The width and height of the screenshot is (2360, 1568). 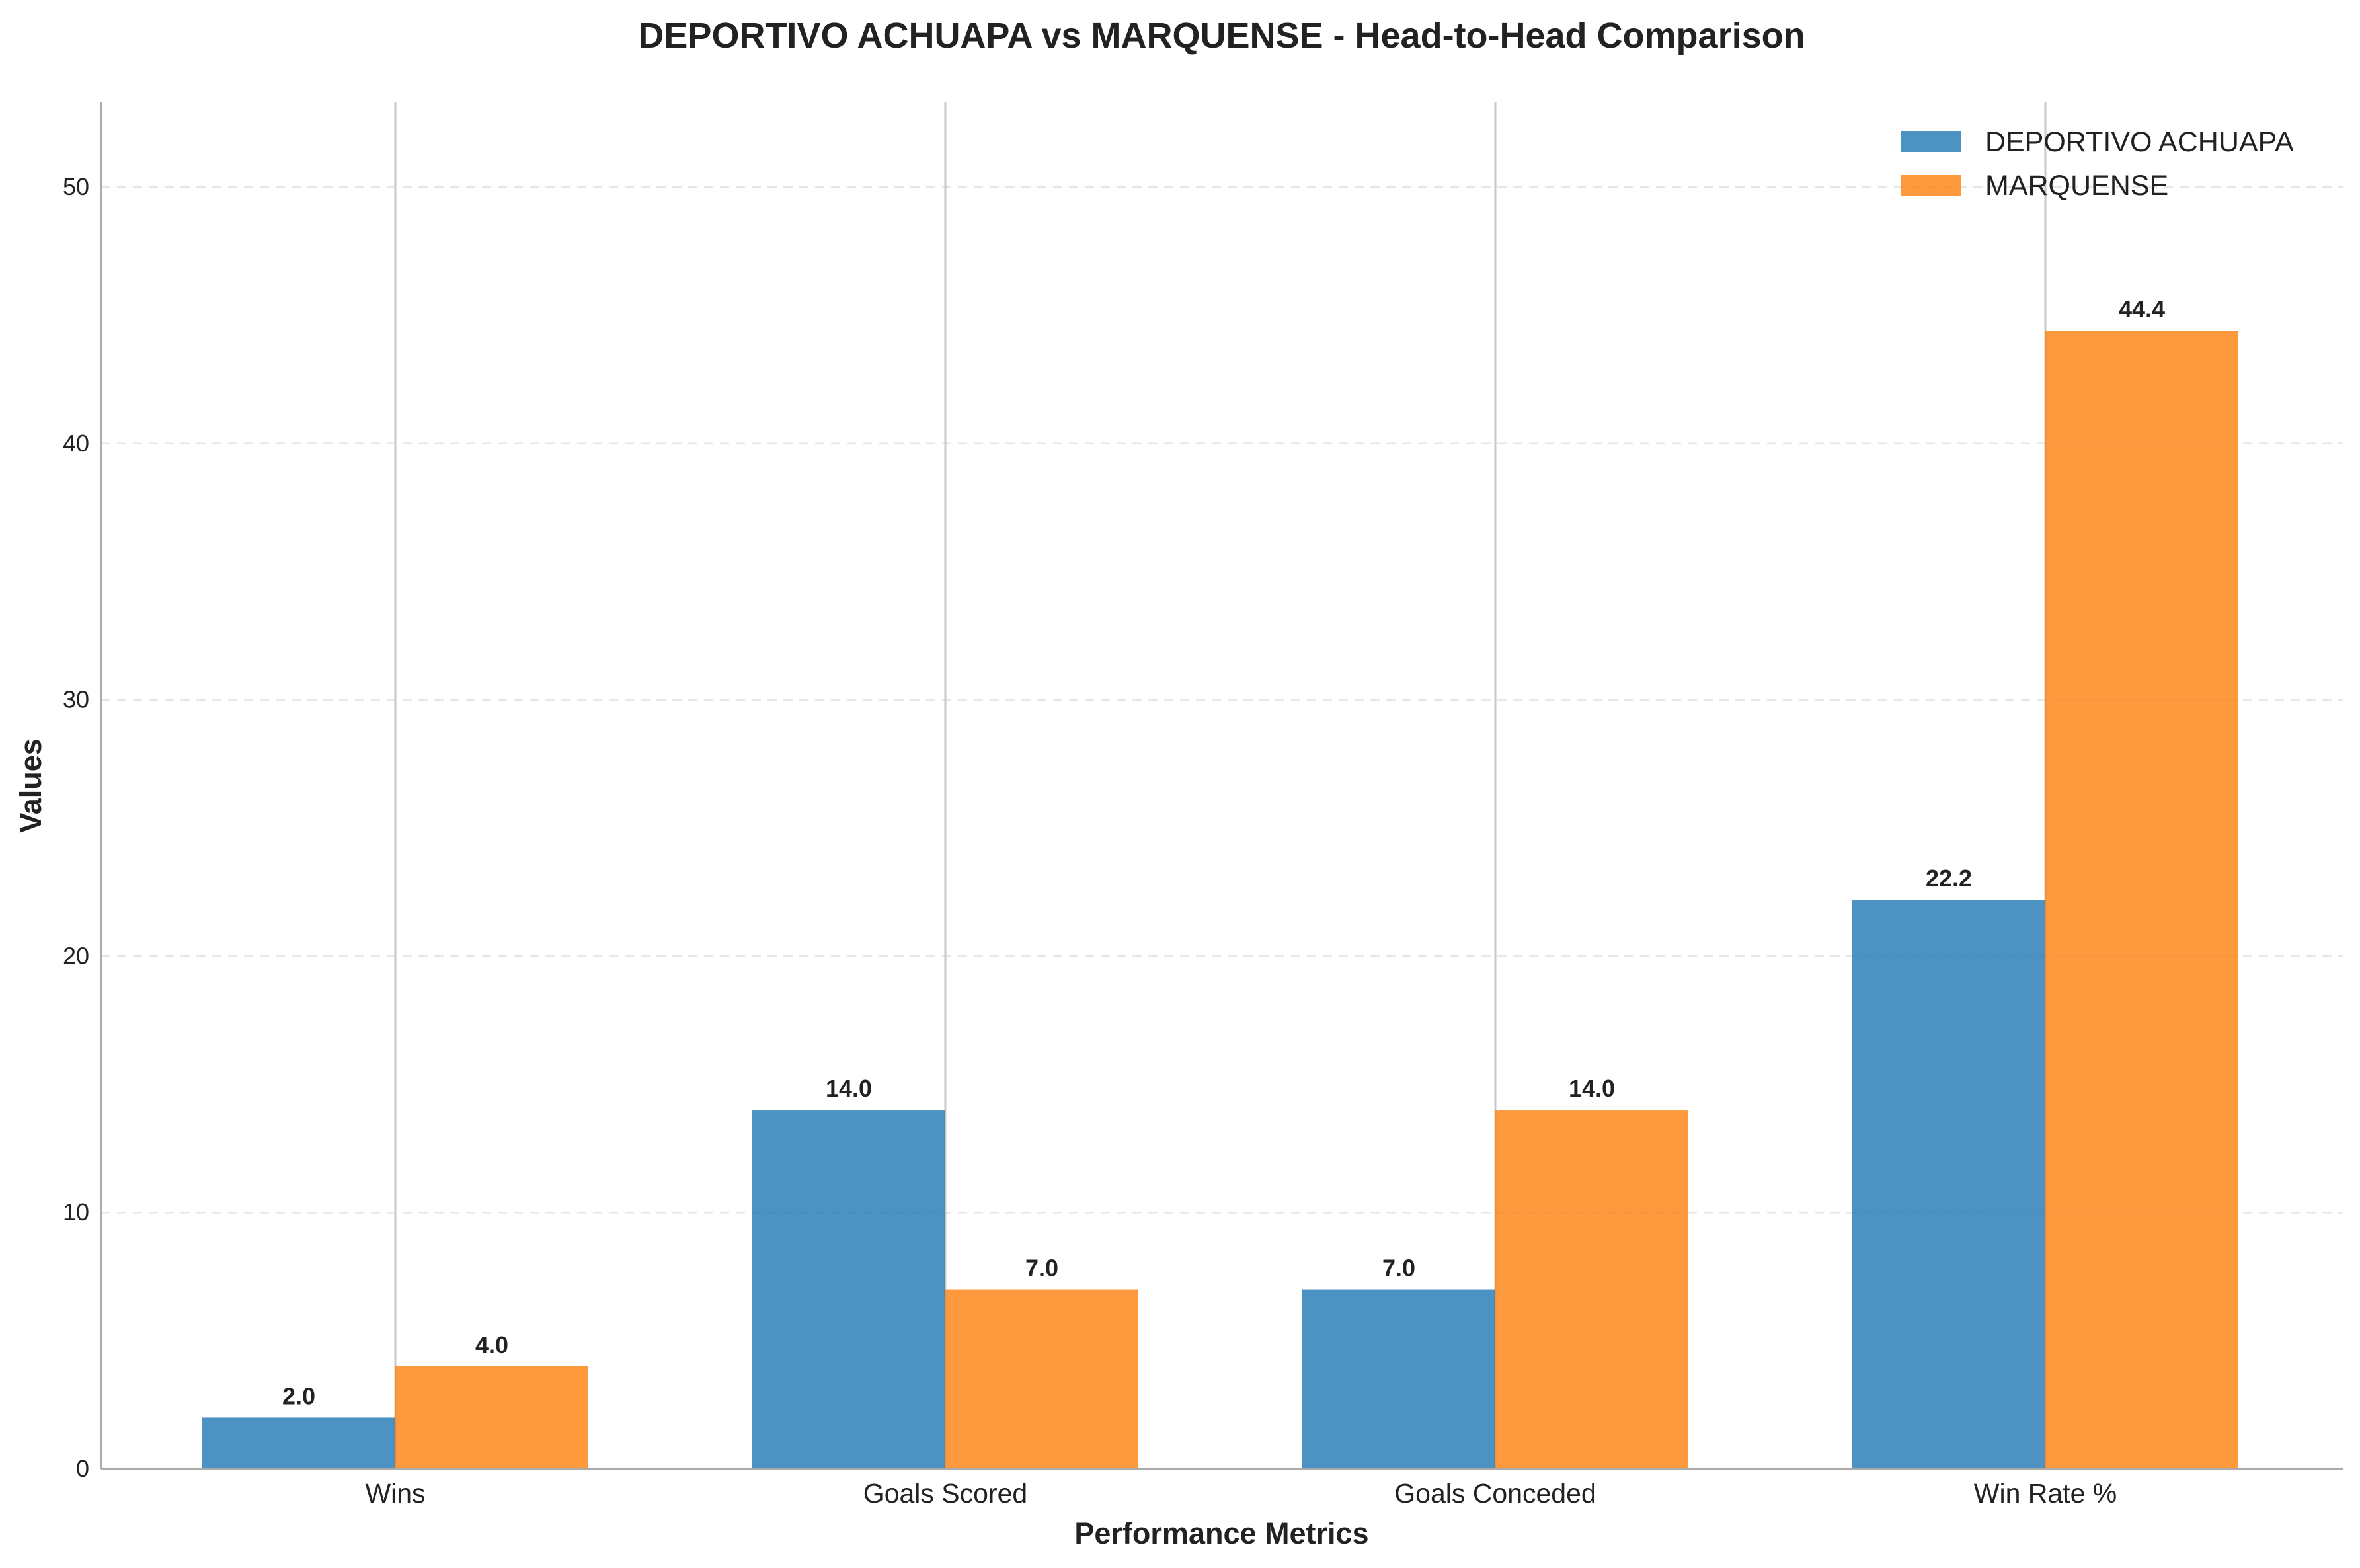 What do you see at coordinates (76, 1212) in the screenshot?
I see `y-tick-label: 10` at bounding box center [76, 1212].